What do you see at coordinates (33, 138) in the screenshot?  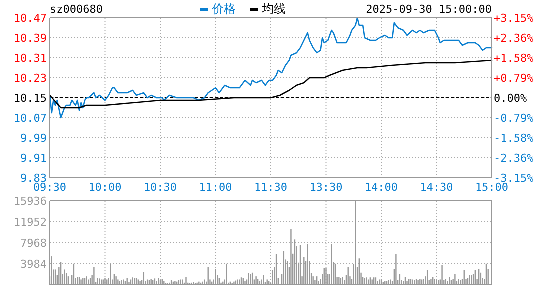 I see `y-tick-label: 9.99` at bounding box center [33, 138].